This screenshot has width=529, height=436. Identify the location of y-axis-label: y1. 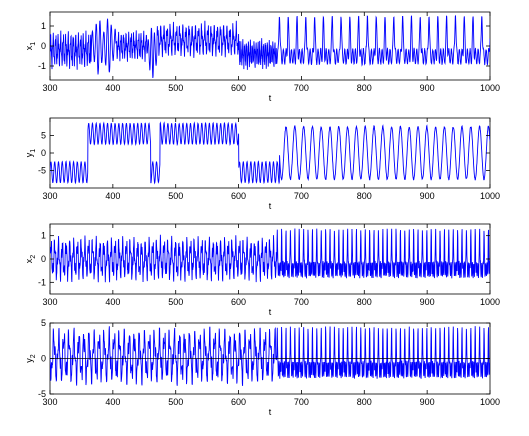
(30, 153).